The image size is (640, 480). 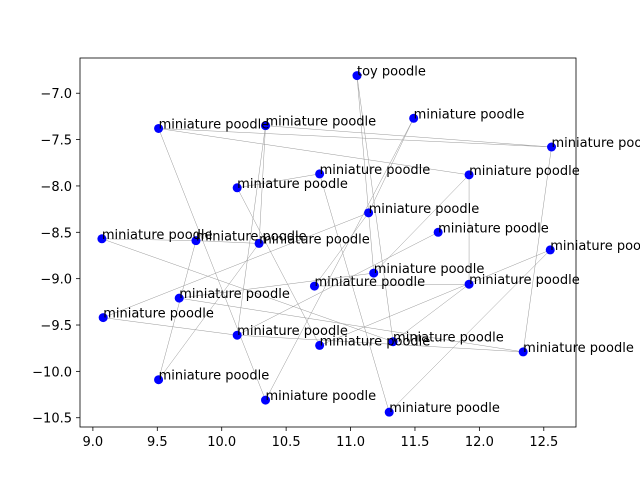 What do you see at coordinates (52, 419) in the screenshot?
I see `y-tick-label: −10.5` at bounding box center [52, 419].